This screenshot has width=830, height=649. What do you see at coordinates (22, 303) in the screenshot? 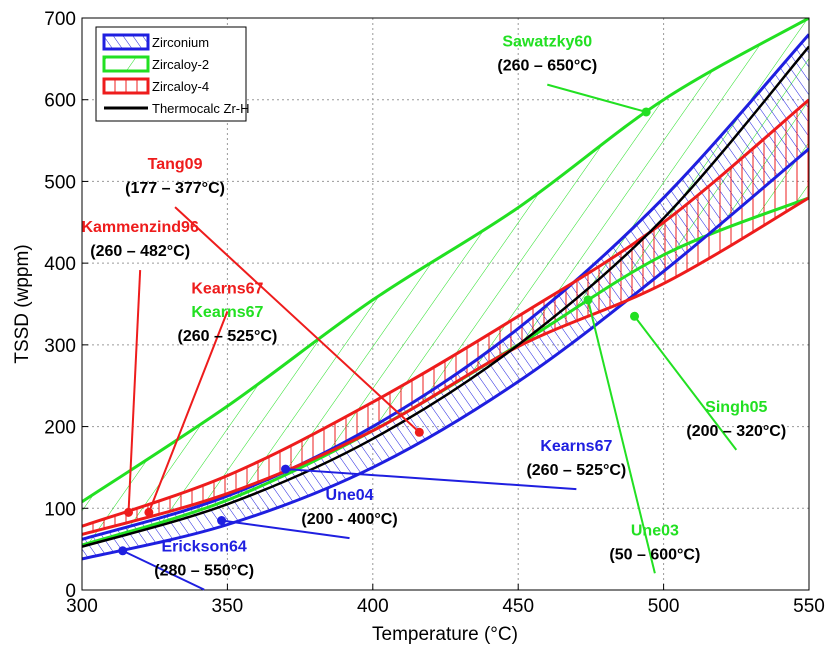
I see `y-axis-label: TSSD (wppm)` at bounding box center [22, 303].